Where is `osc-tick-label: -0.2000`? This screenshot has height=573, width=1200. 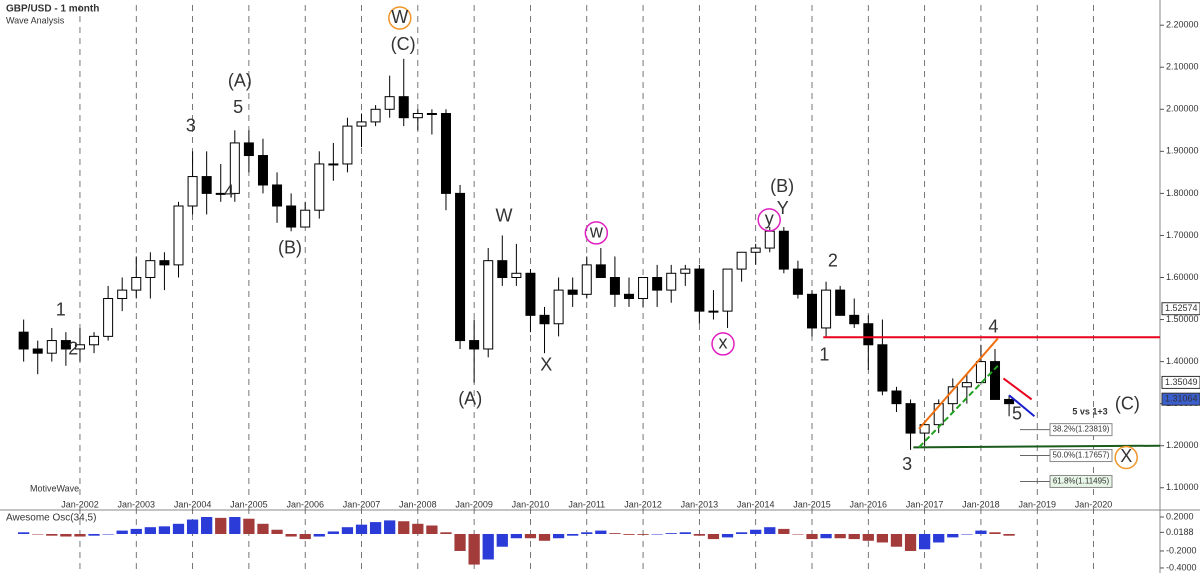 osc-tick-label: -0.2000 is located at coordinates (1181, 550).